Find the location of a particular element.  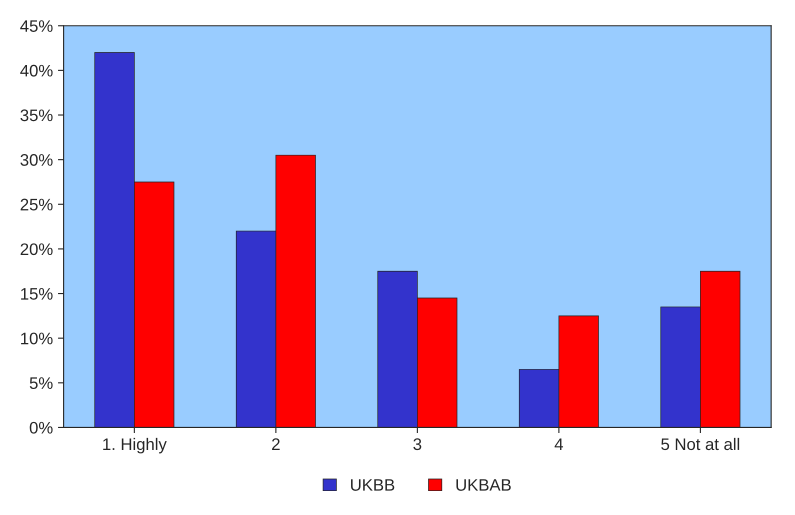

x-tick-label: 5 Not at all is located at coordinates (700, 444).